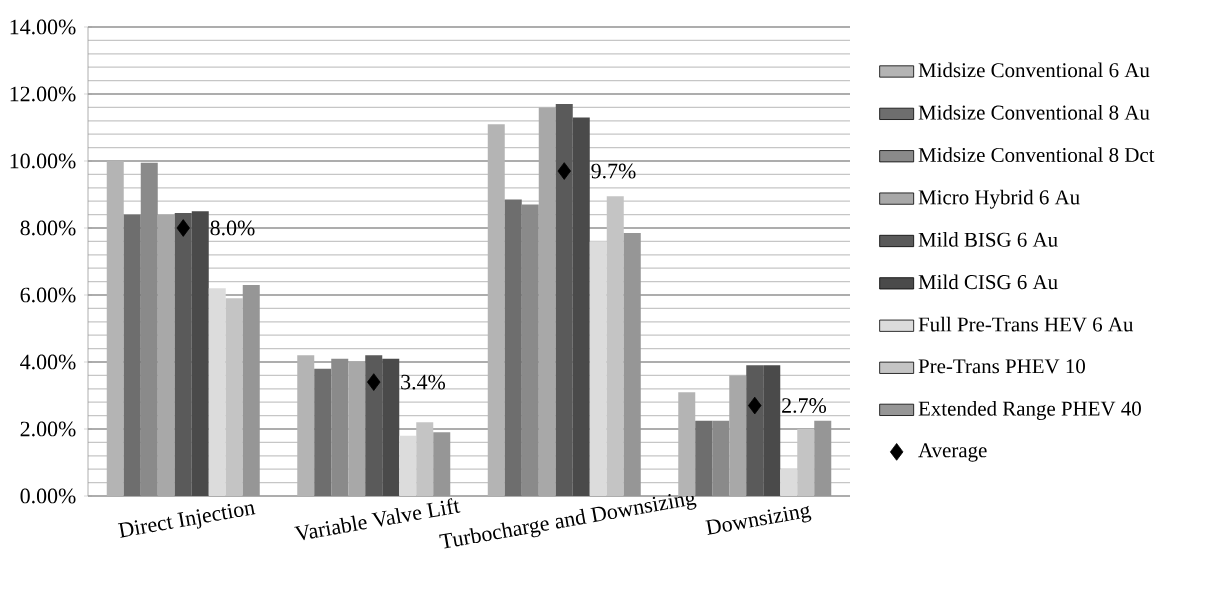 The image size is (1222, 605). What do you see at coordinates (186, 520) in the screenshot?
I see `x-tick-label: Direct Injection` at bounding box center [186, 520].